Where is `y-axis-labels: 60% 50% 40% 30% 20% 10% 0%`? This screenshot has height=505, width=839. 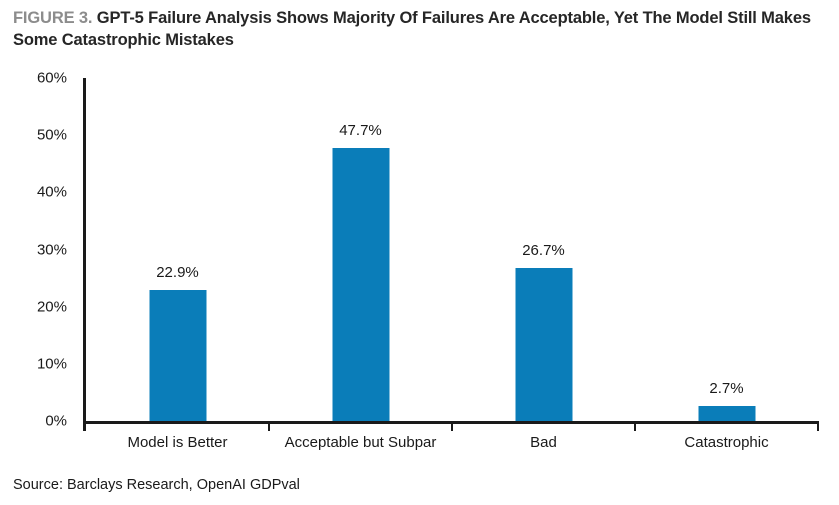
y-axis-labels: 60% 50% 40% 30% 20% 10% 0% is located at coordinates (33, 250).